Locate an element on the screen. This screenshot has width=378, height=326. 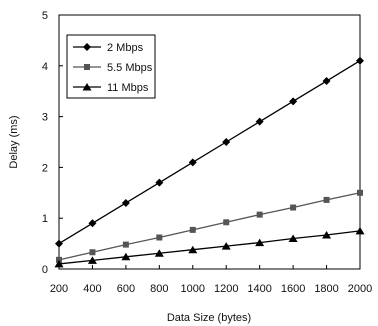
y-tick-label: 0 is located at coordinates (45, 270).